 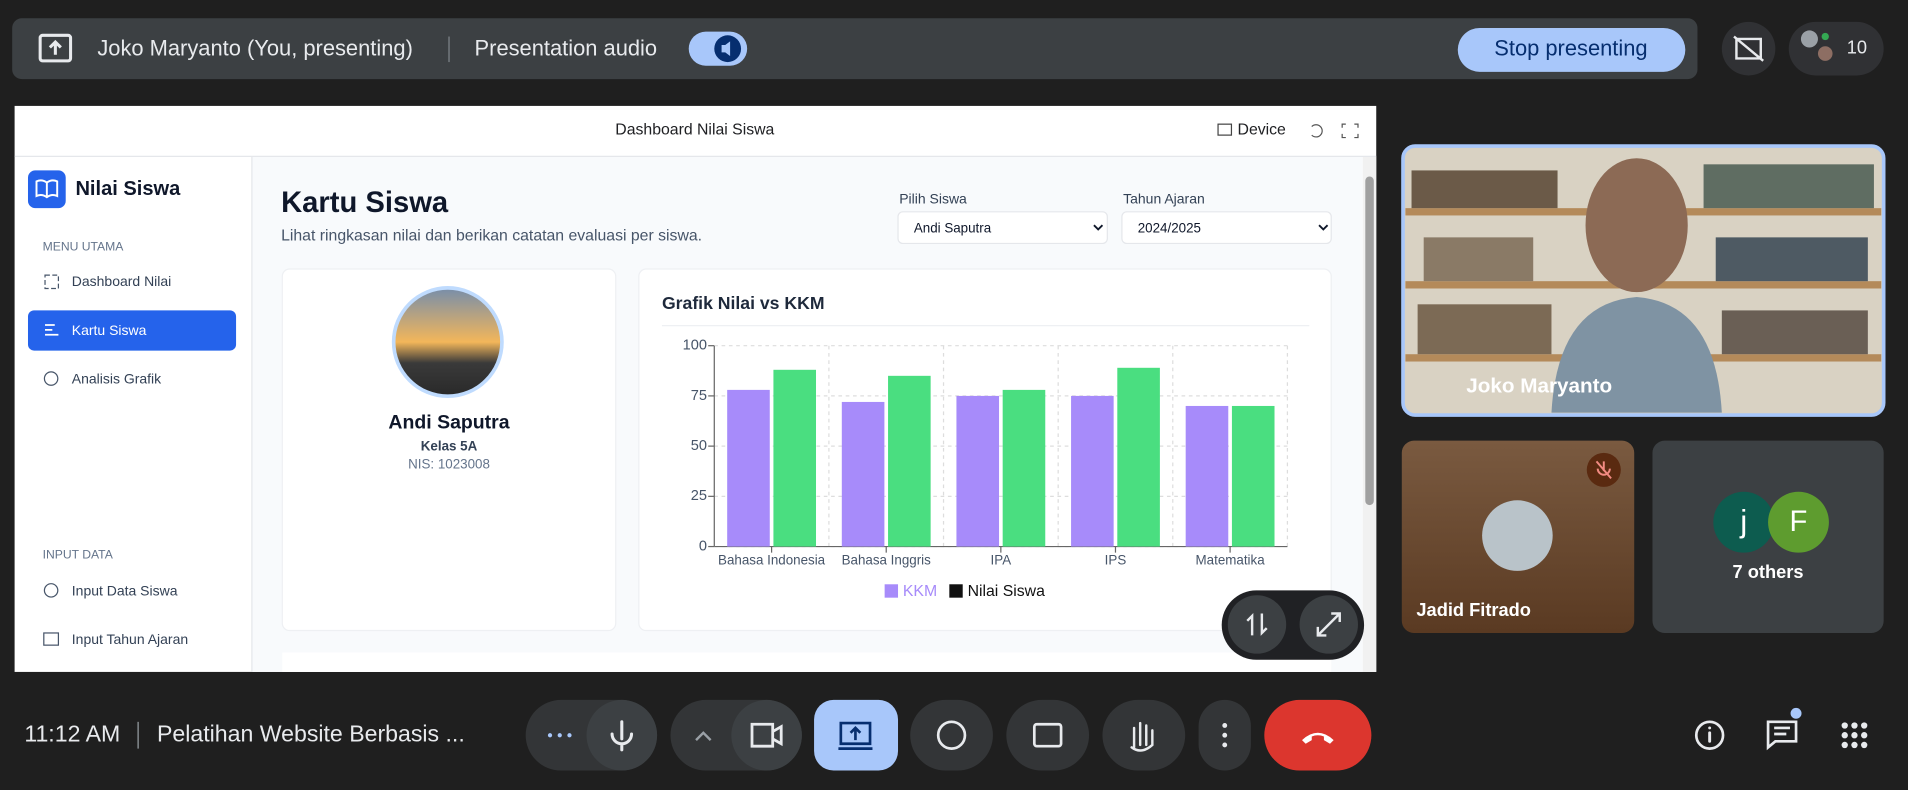 What do you see at coordinates (1226, 228) in the screenshot?
I see `year-select` at bounding box center [1226, 228].